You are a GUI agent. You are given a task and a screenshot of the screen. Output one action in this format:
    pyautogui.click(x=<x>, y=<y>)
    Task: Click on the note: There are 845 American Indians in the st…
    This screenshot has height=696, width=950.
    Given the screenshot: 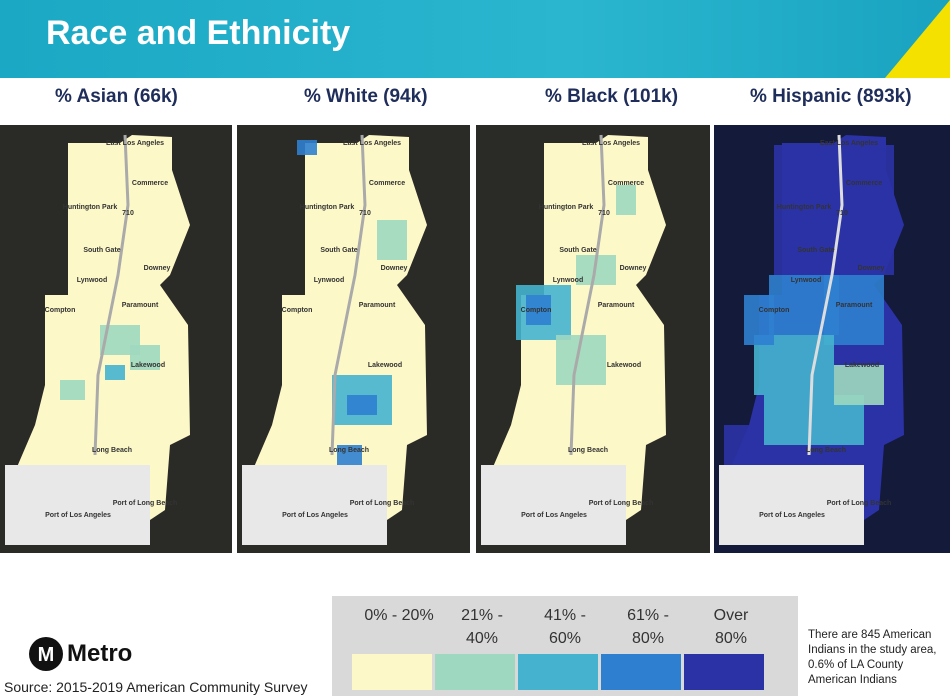 What is the action you would take?
    pyautogui.click(x=872, y=657)
    